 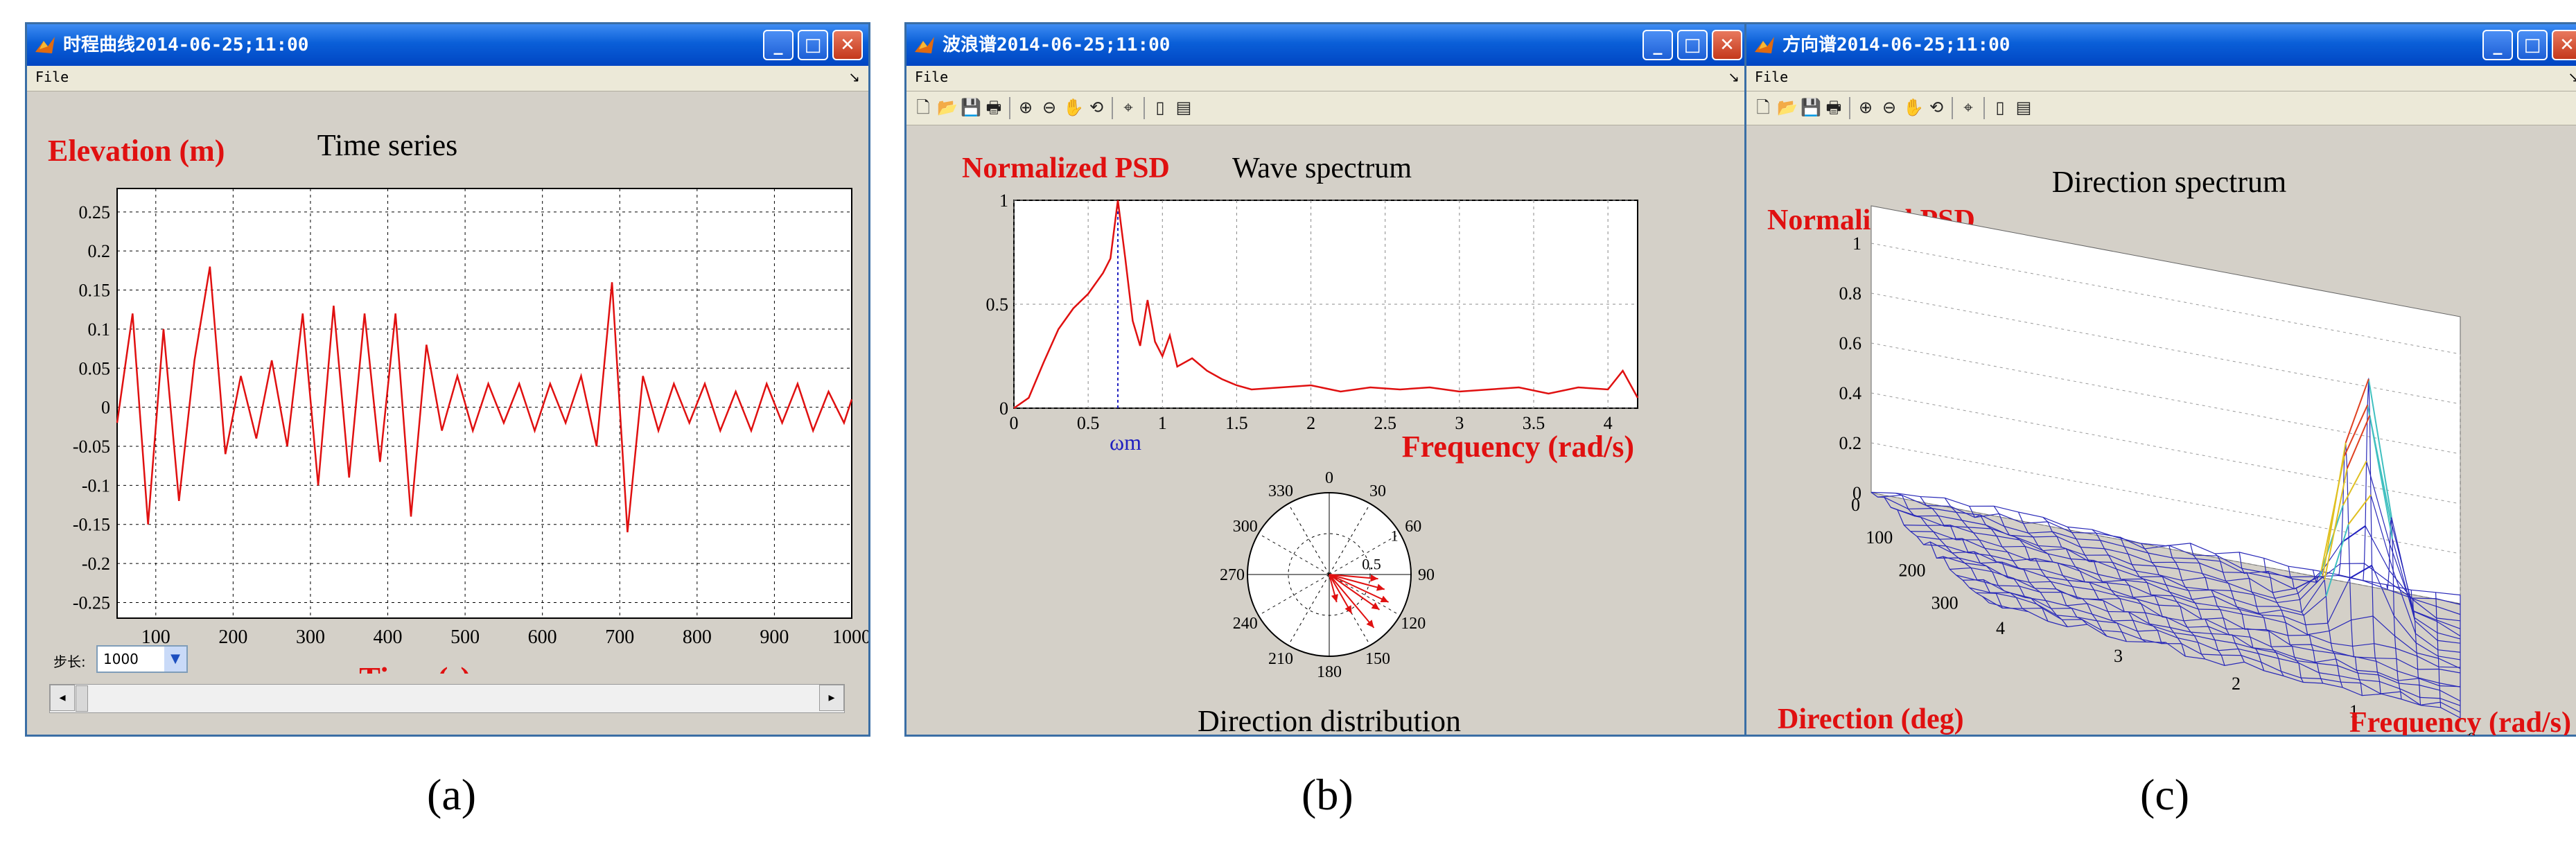 What do you see at coordinates (82, 698) in the screenshot?
I see `scroll-thumb` at bounding box center [82, 698].